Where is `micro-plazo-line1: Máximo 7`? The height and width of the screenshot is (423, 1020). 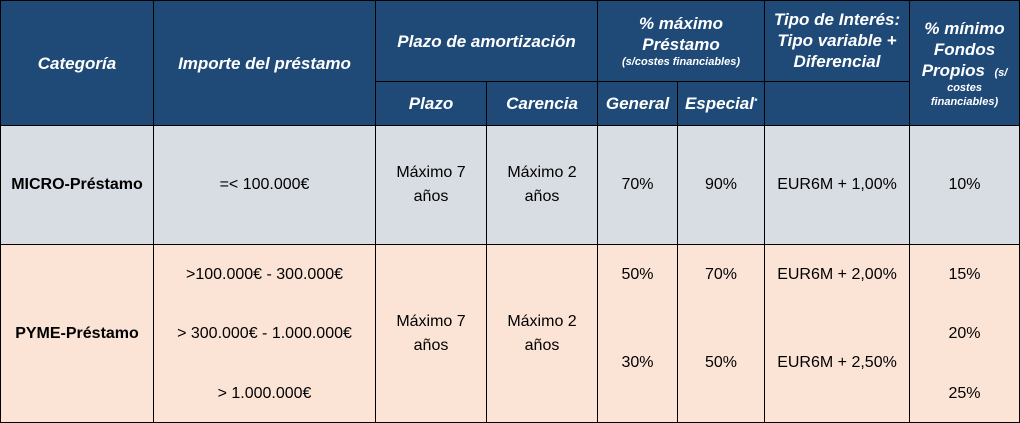 micro-plazo-line1: Máximo 7 is located at coordinates (431, 172).